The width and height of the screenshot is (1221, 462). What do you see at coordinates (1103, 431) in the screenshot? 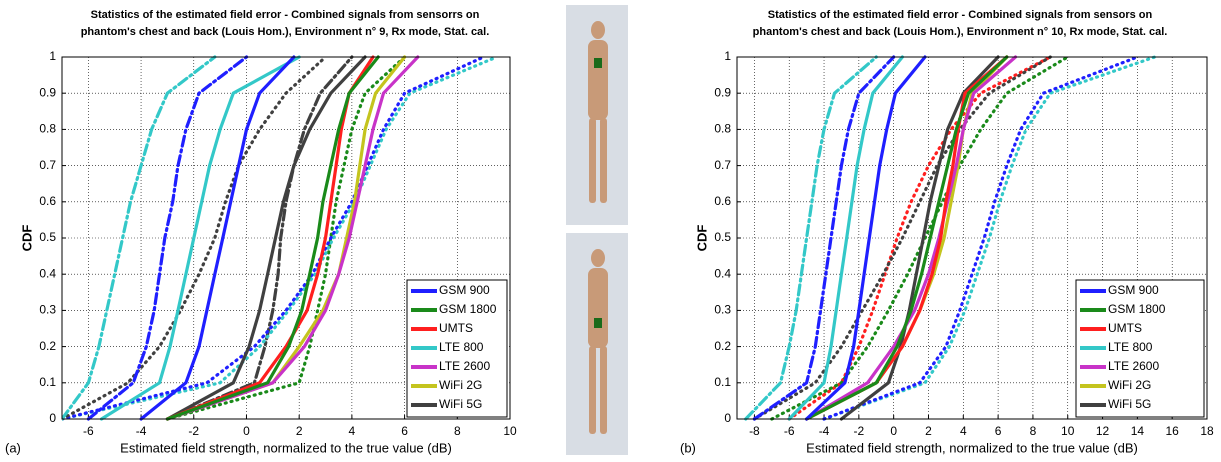
I see `x-tick-label: 12` at bounding box center [1103, 431].